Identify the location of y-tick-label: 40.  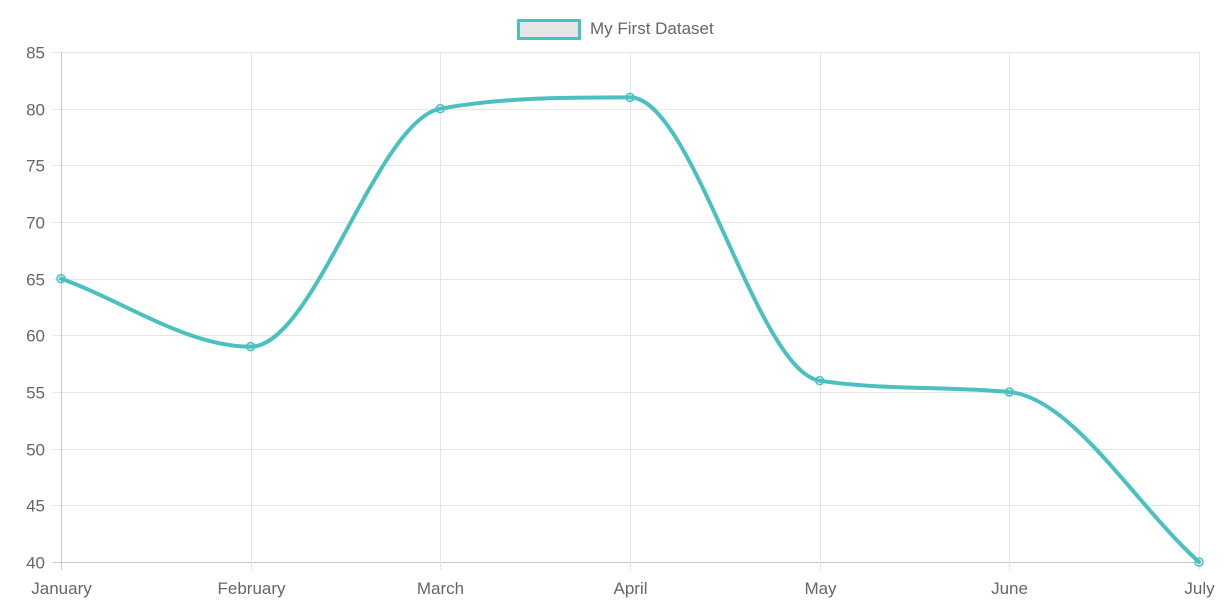
(35, 563).